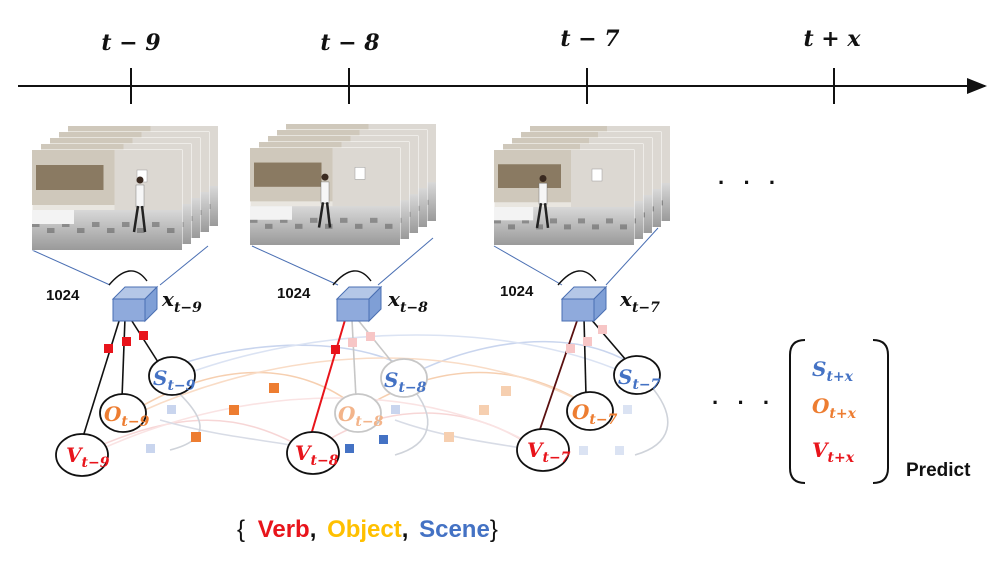 The image size is (1000, 563). Describe the element at coordinates (130, 43) in the screenshot. I see `time-label-t-9: t − 9` at that location.